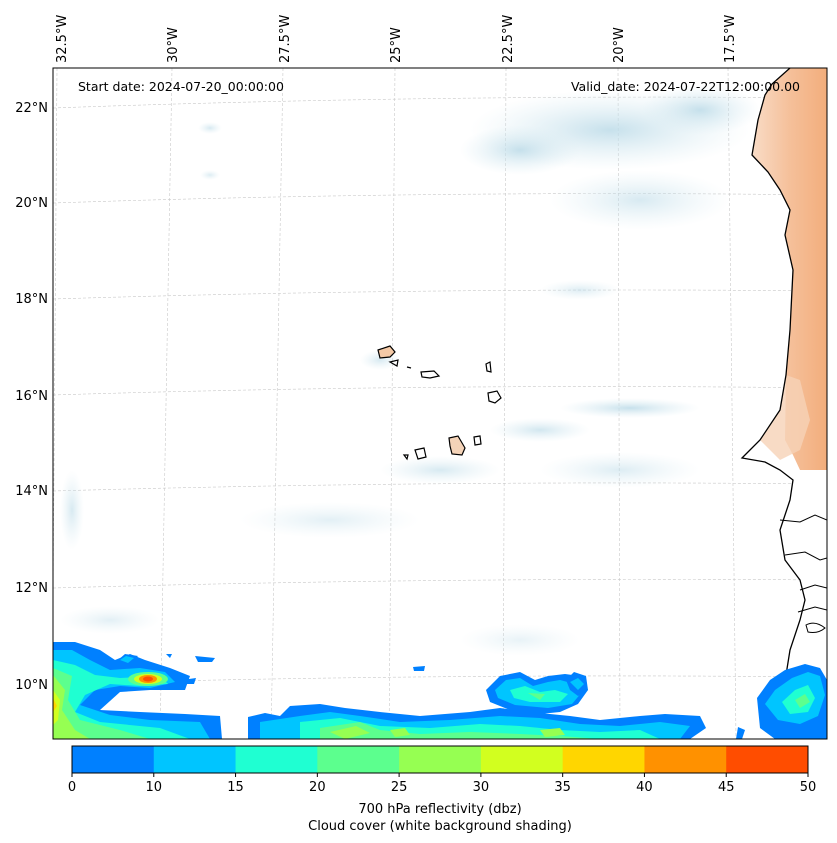 The height and width of the screenshot is (843, 837). I want to click on colorbar-tick-label: 40, so click(644, 787).